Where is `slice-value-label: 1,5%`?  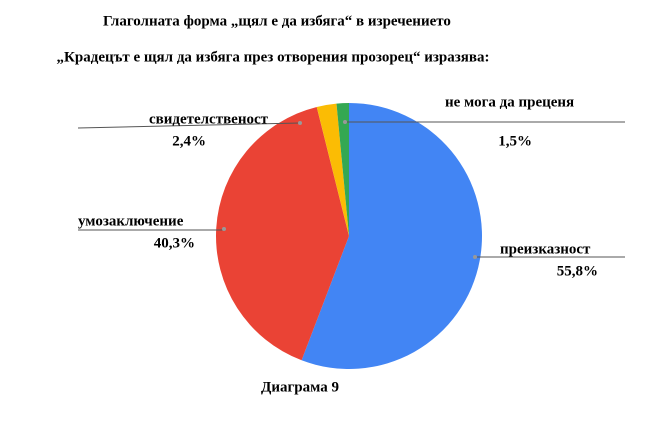 slice-value-label: 1,5% is located at coordinates (515, 141).